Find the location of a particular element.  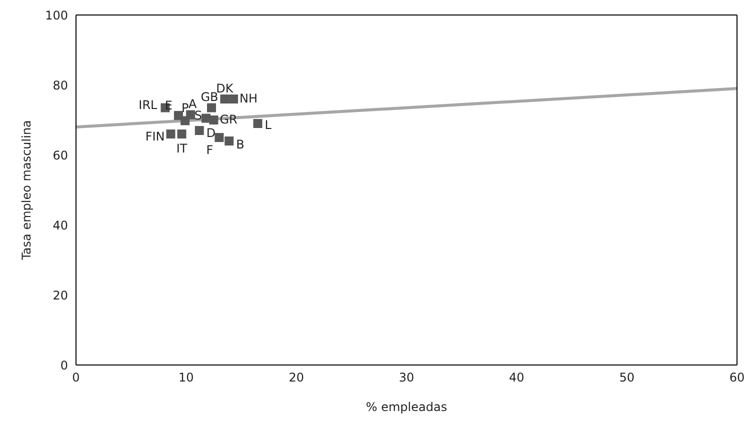

annotation: NH is located at coordinates (249, 98).